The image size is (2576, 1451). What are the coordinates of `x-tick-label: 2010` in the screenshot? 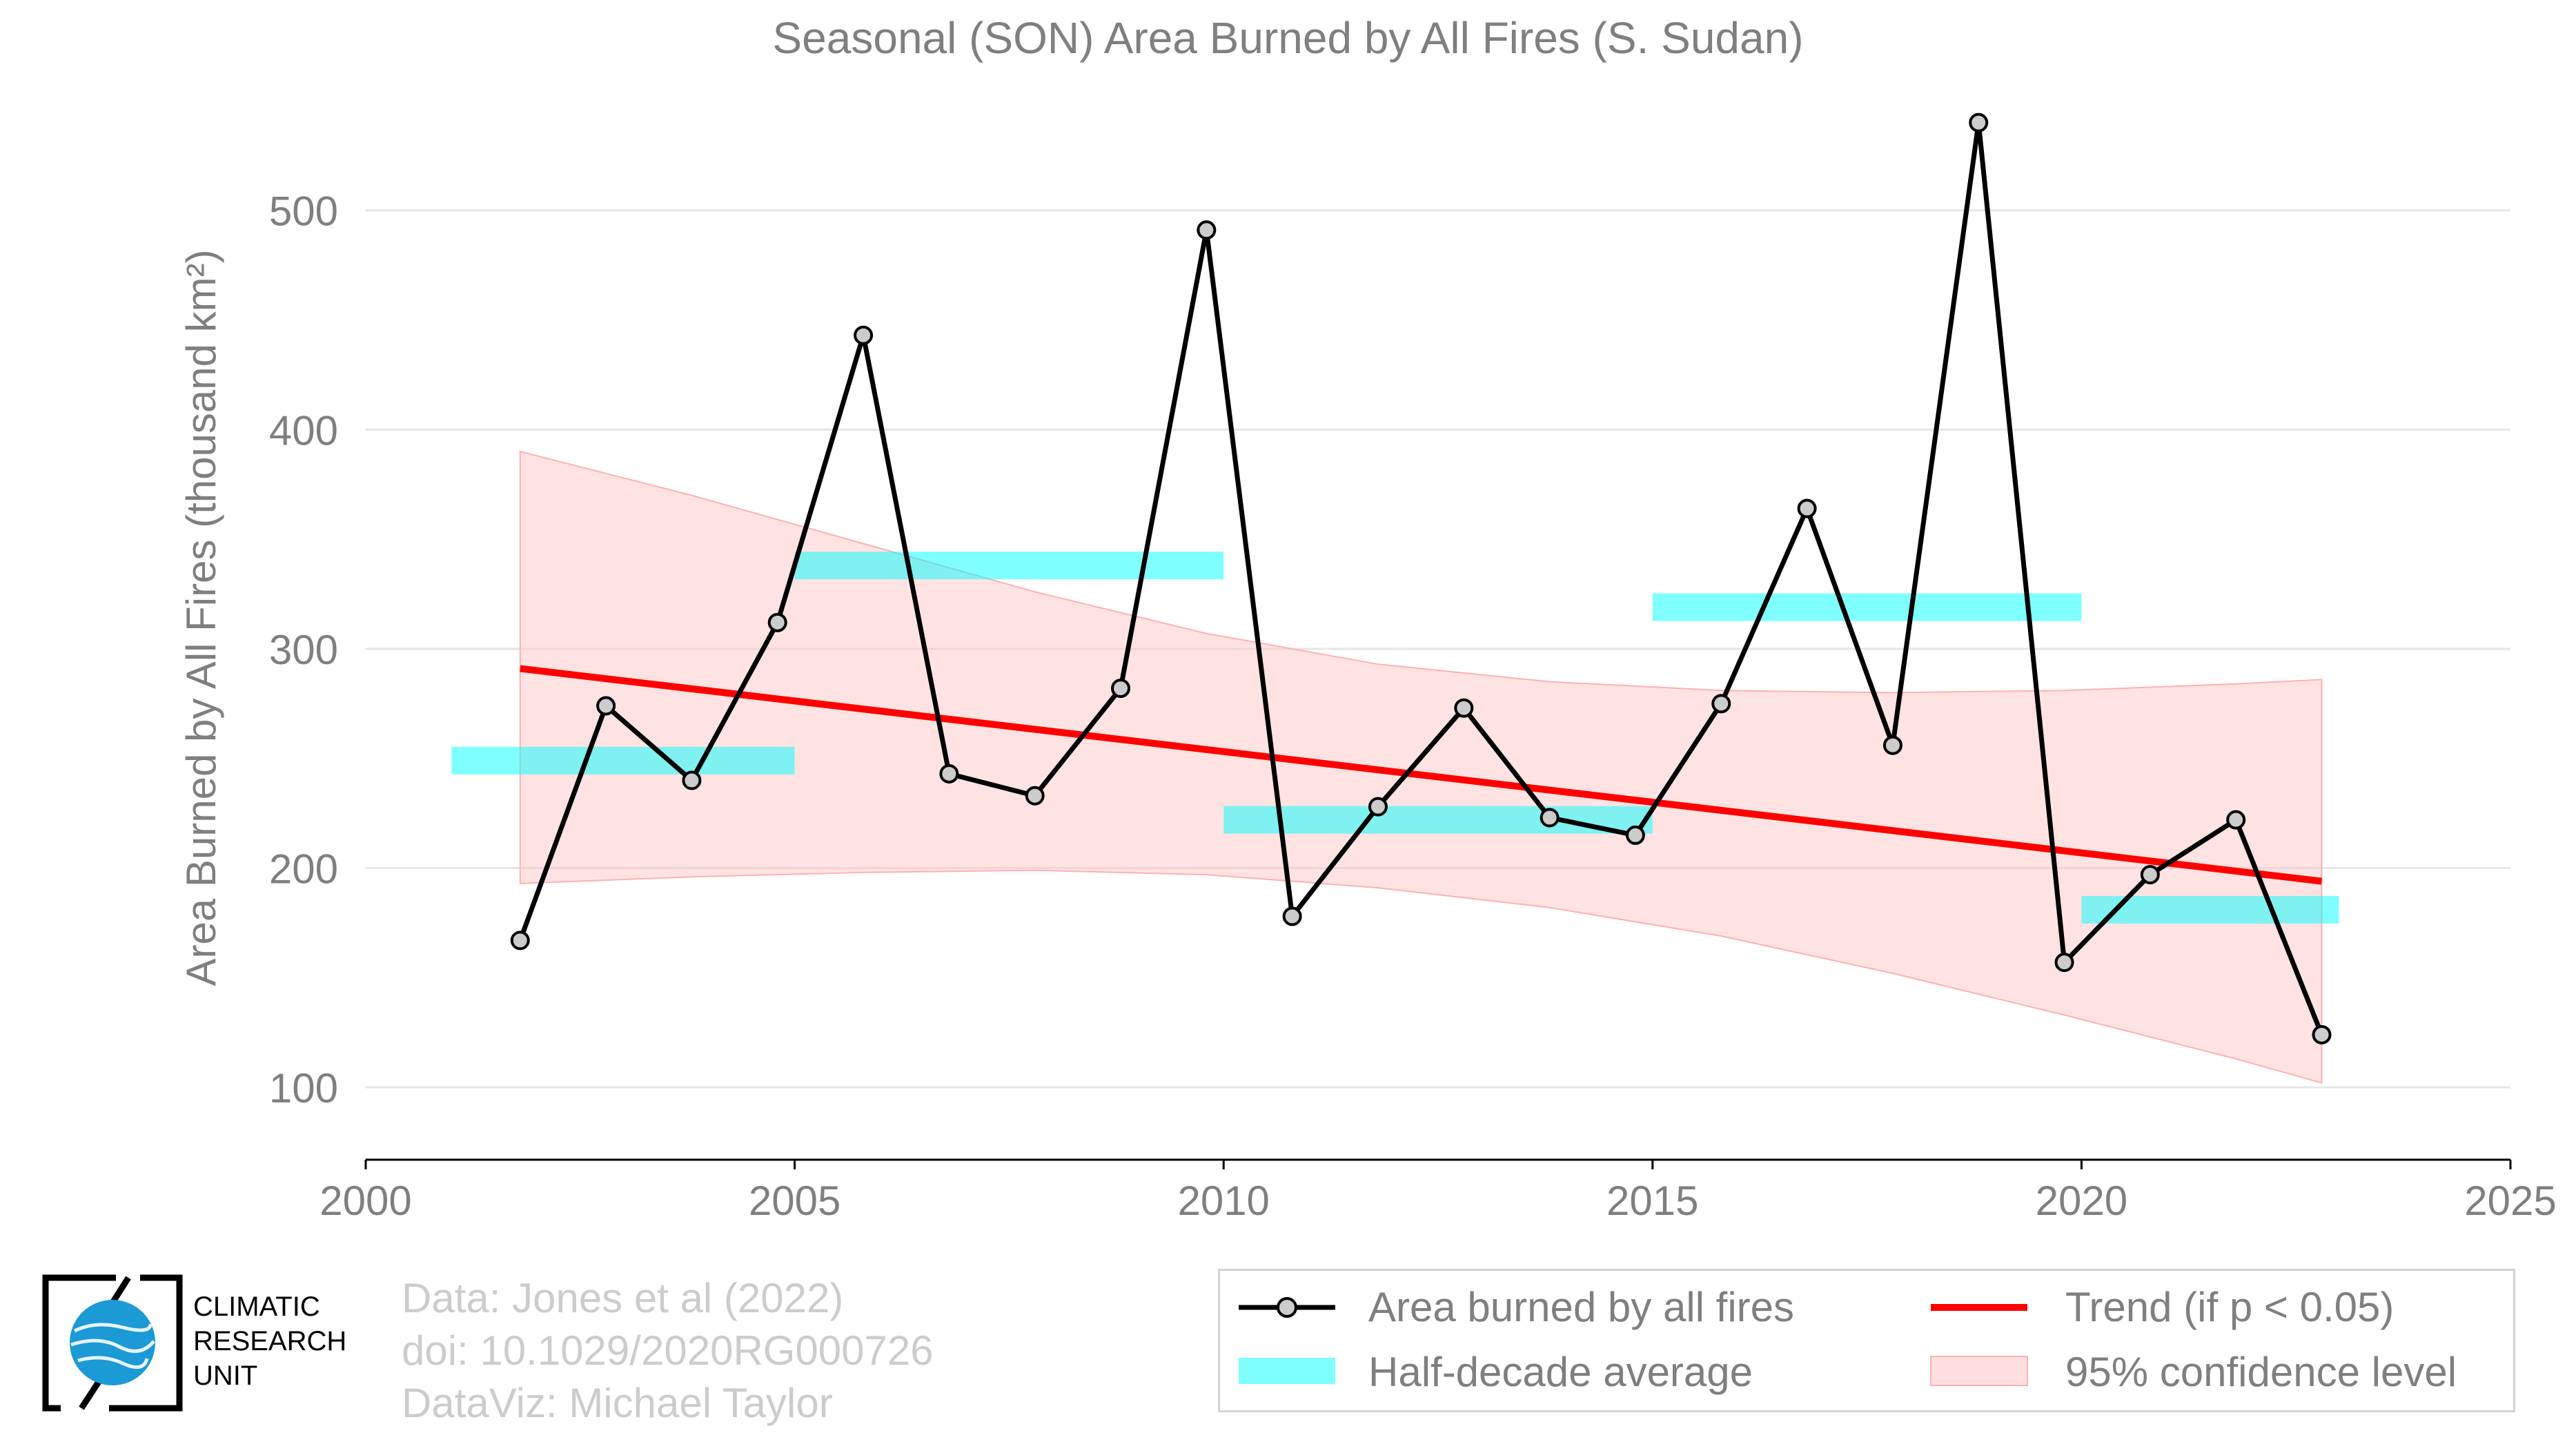 It's located at (1223, 1201).